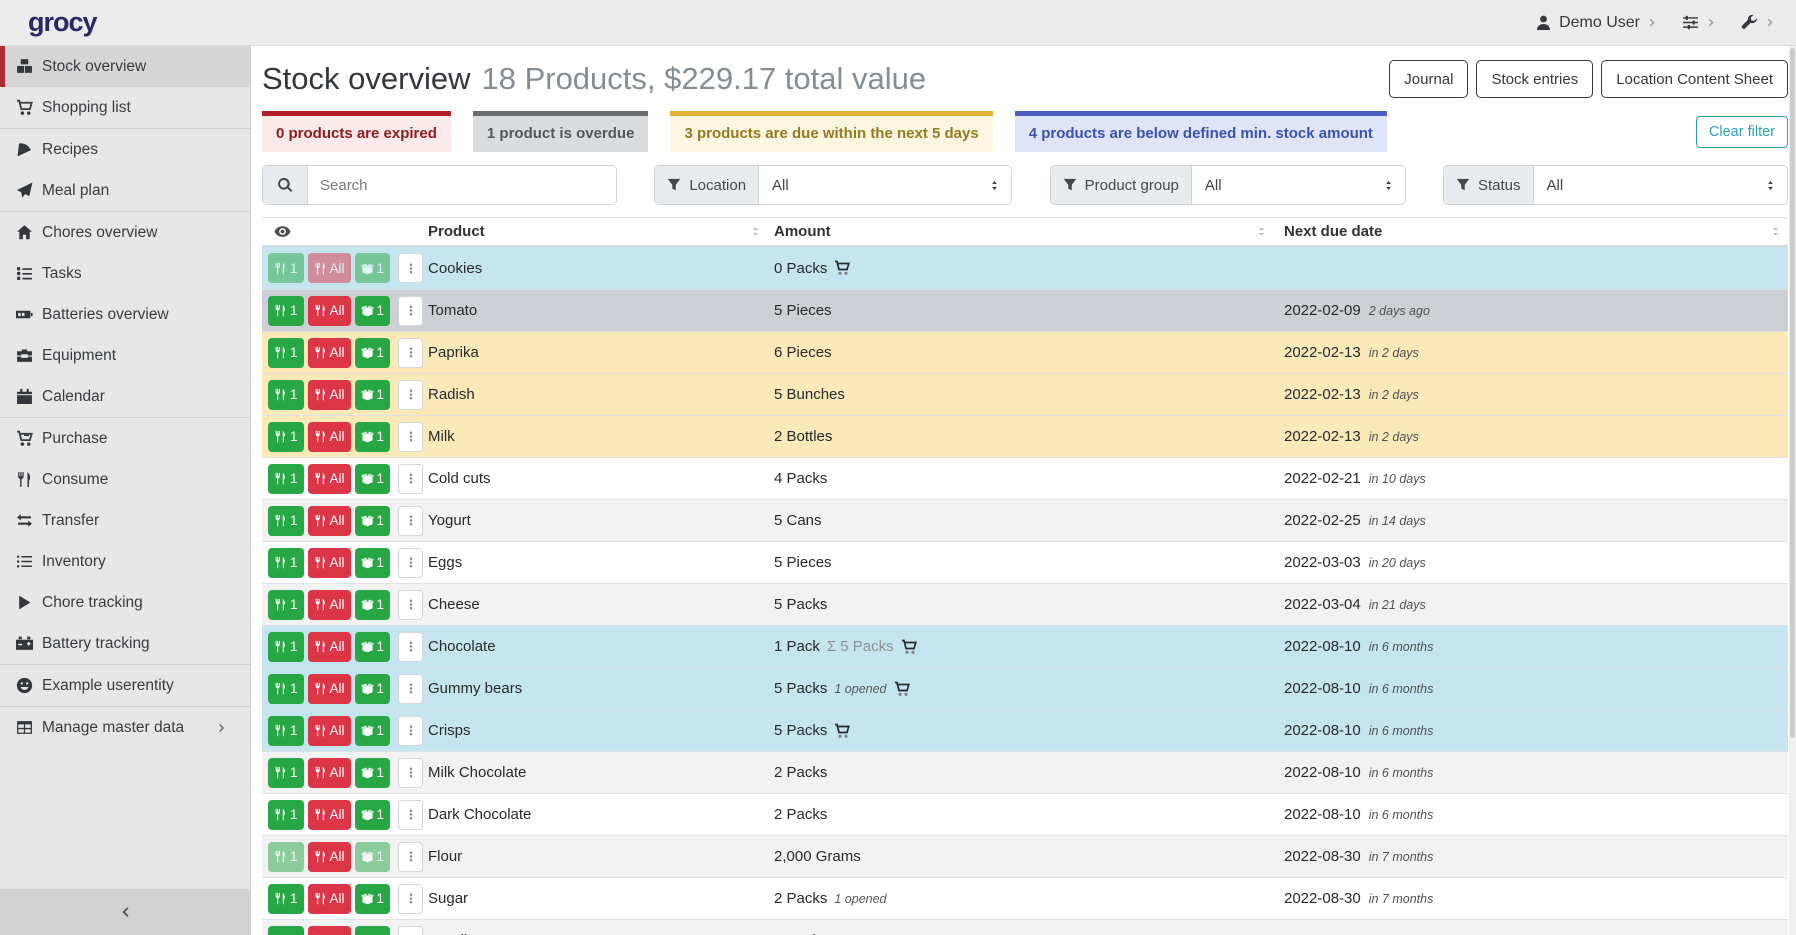 This screenshot has width=1796, height=935. I want to click on sidebar-item-chore-tracking: Chore tracking, so click(125, 602).